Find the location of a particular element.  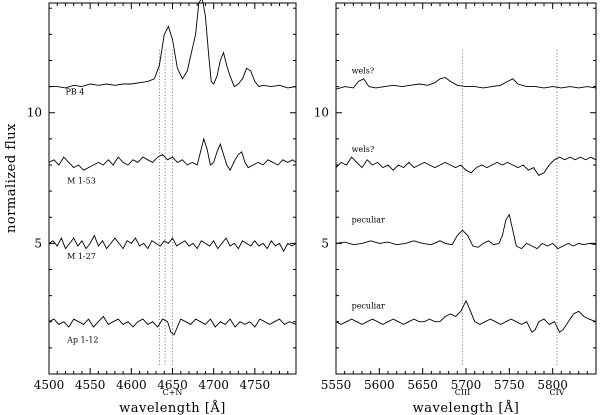

x-tick-label: 4650 is located at coordinates (172, 385).